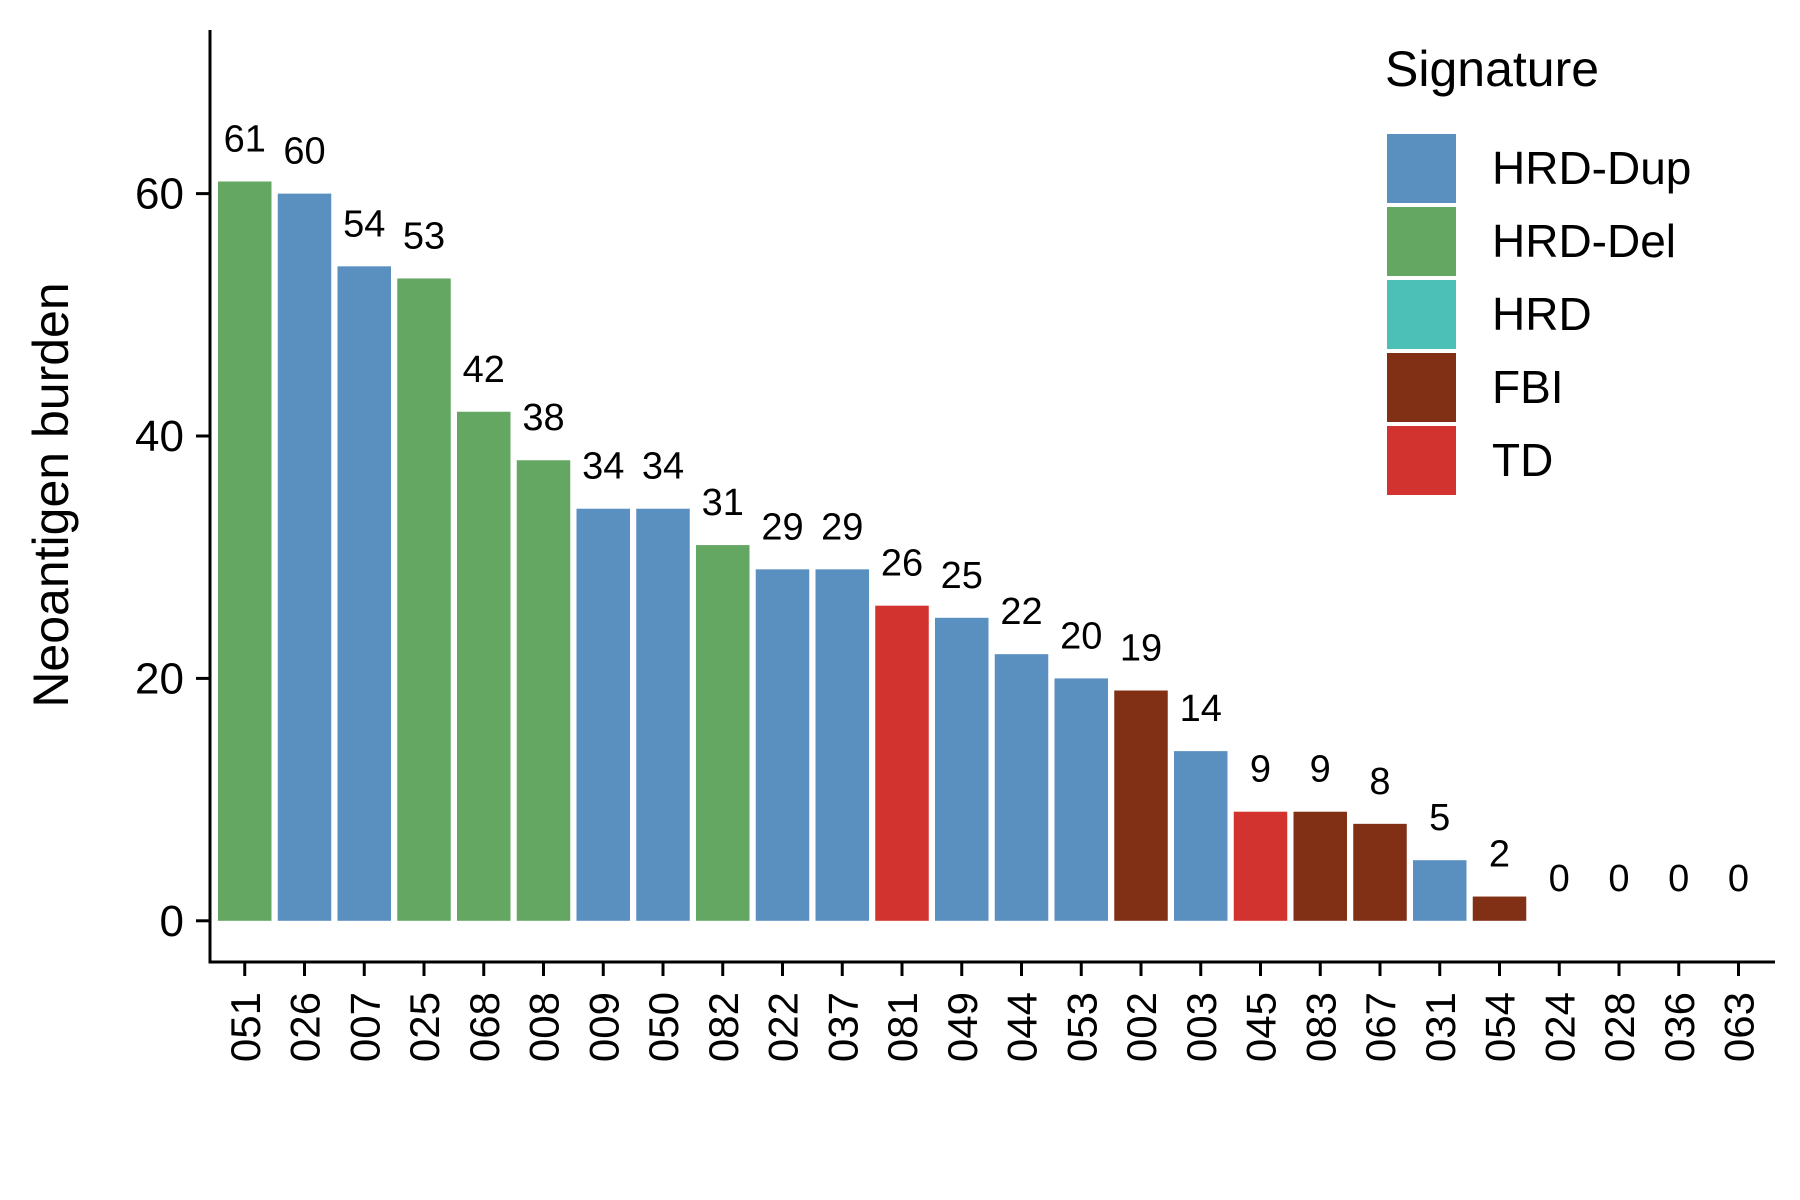 This screenshot has height=1200, width=1800. What do you see at coordinates (1499, 855) in the screenshot?
I see `bar-value-label: 2` at bounding box center [1499, 855].